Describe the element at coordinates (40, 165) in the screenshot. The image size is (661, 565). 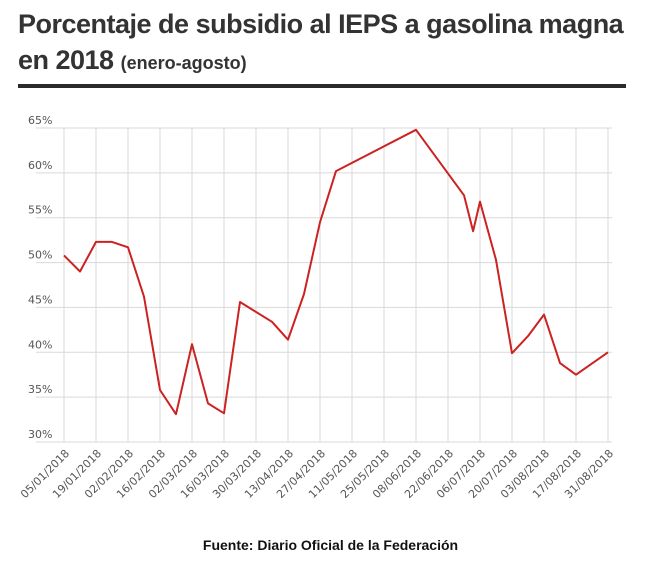
I see `y-tick-label: 60%` at that location.